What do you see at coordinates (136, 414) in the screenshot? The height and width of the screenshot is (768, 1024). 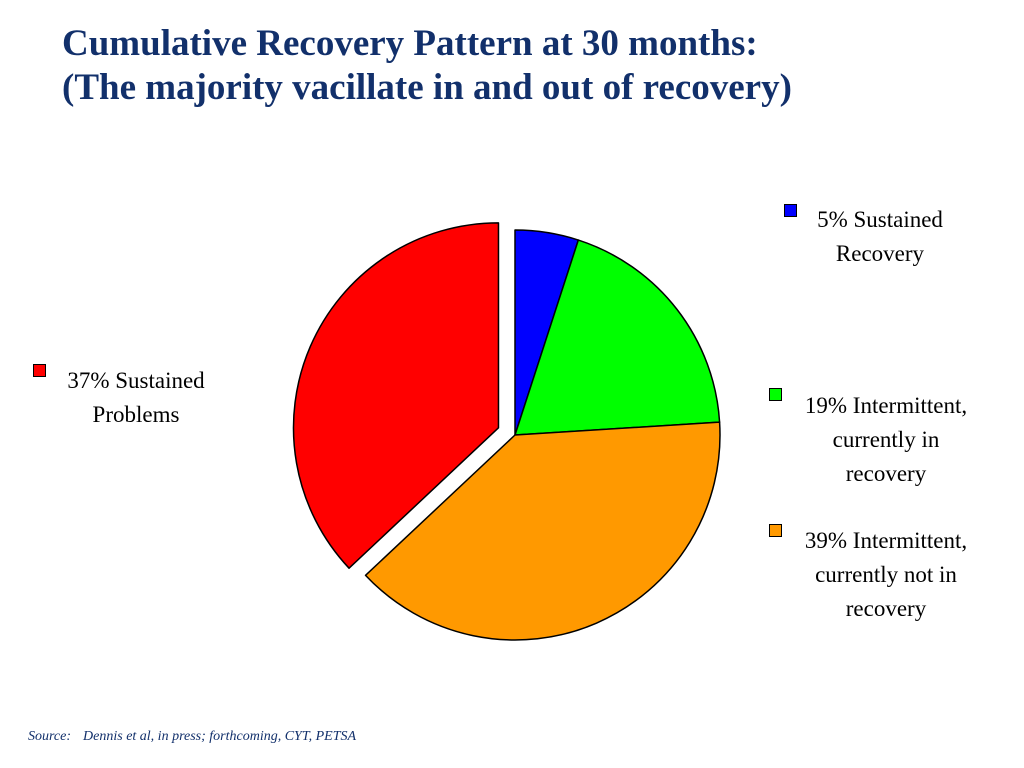 I see `legend-line: Problems` at bounding box center [136, 414].